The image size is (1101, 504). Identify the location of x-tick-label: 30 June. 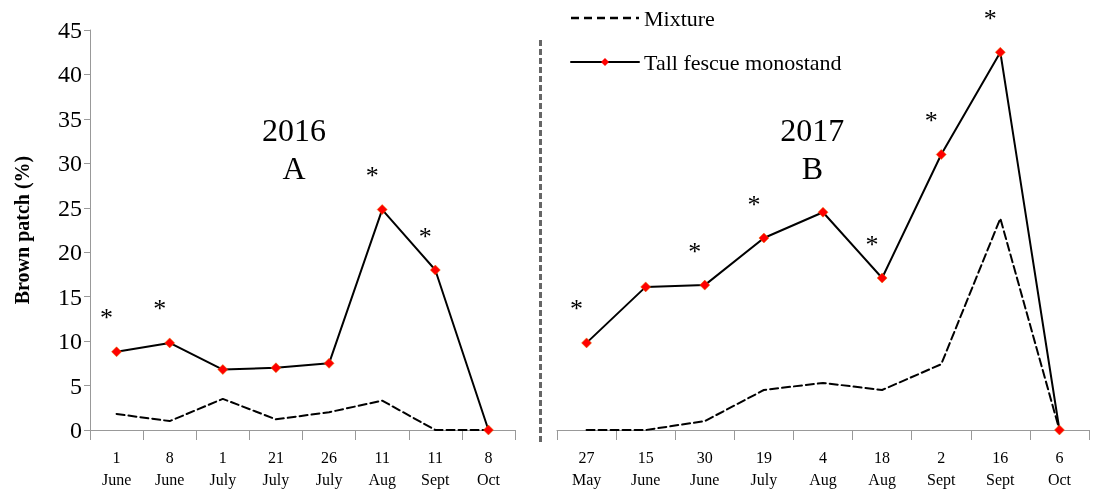
(705, 468).